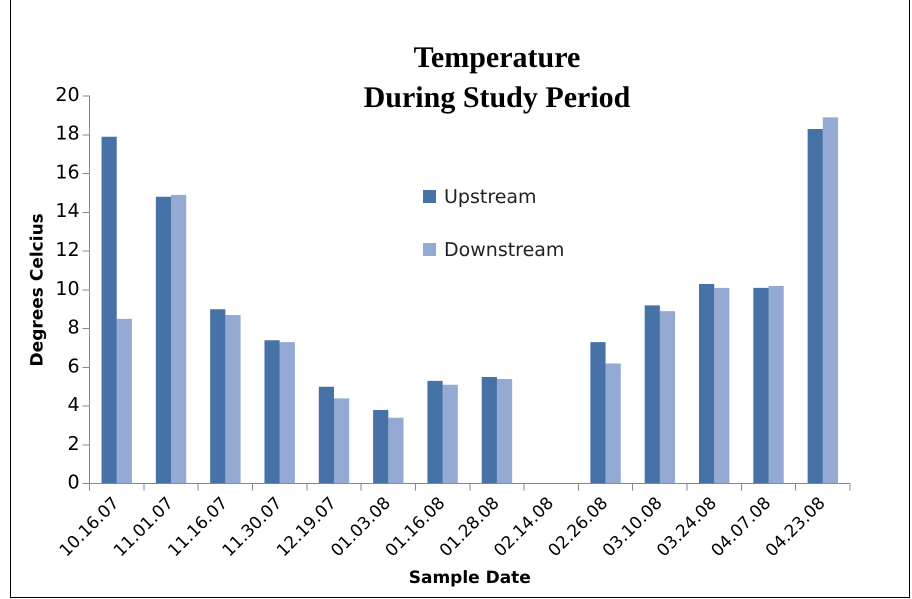 The width and height of the screenshot is (912, 599). Describe the element at coordinates (67, 211) in the screenshot. I see `y-tick-label: 14` at that location.